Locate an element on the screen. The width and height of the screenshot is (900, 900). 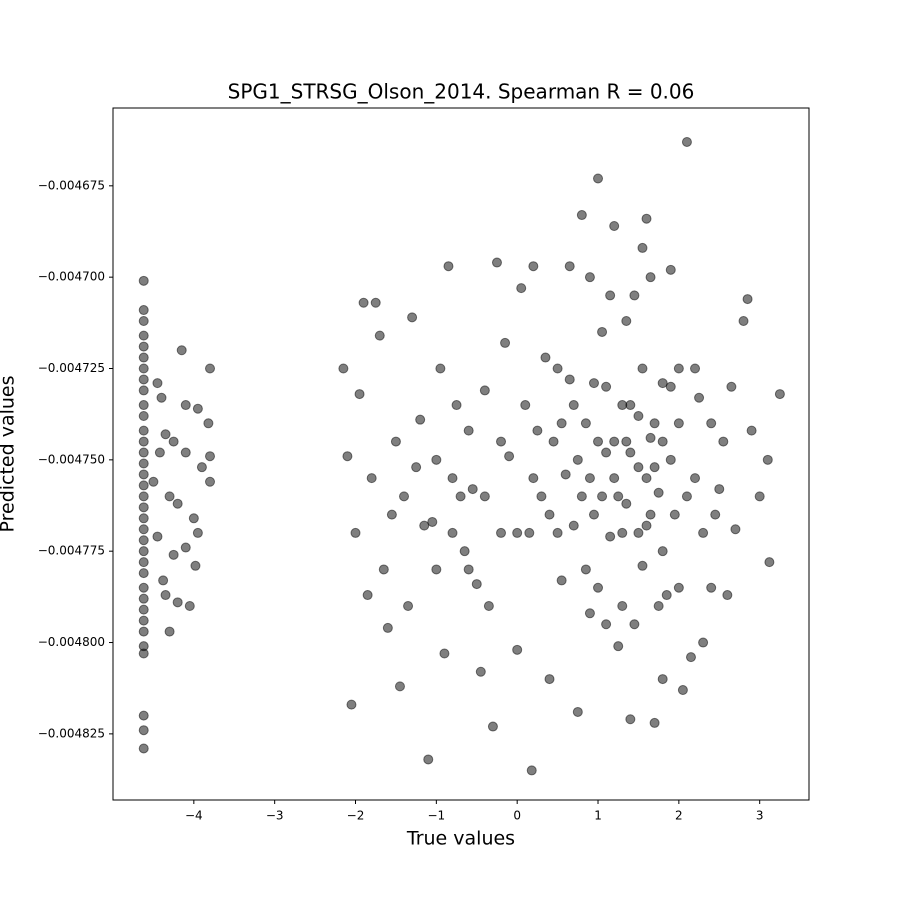
y-tick-label: −0.004800 is located at coordinates (71, 642).